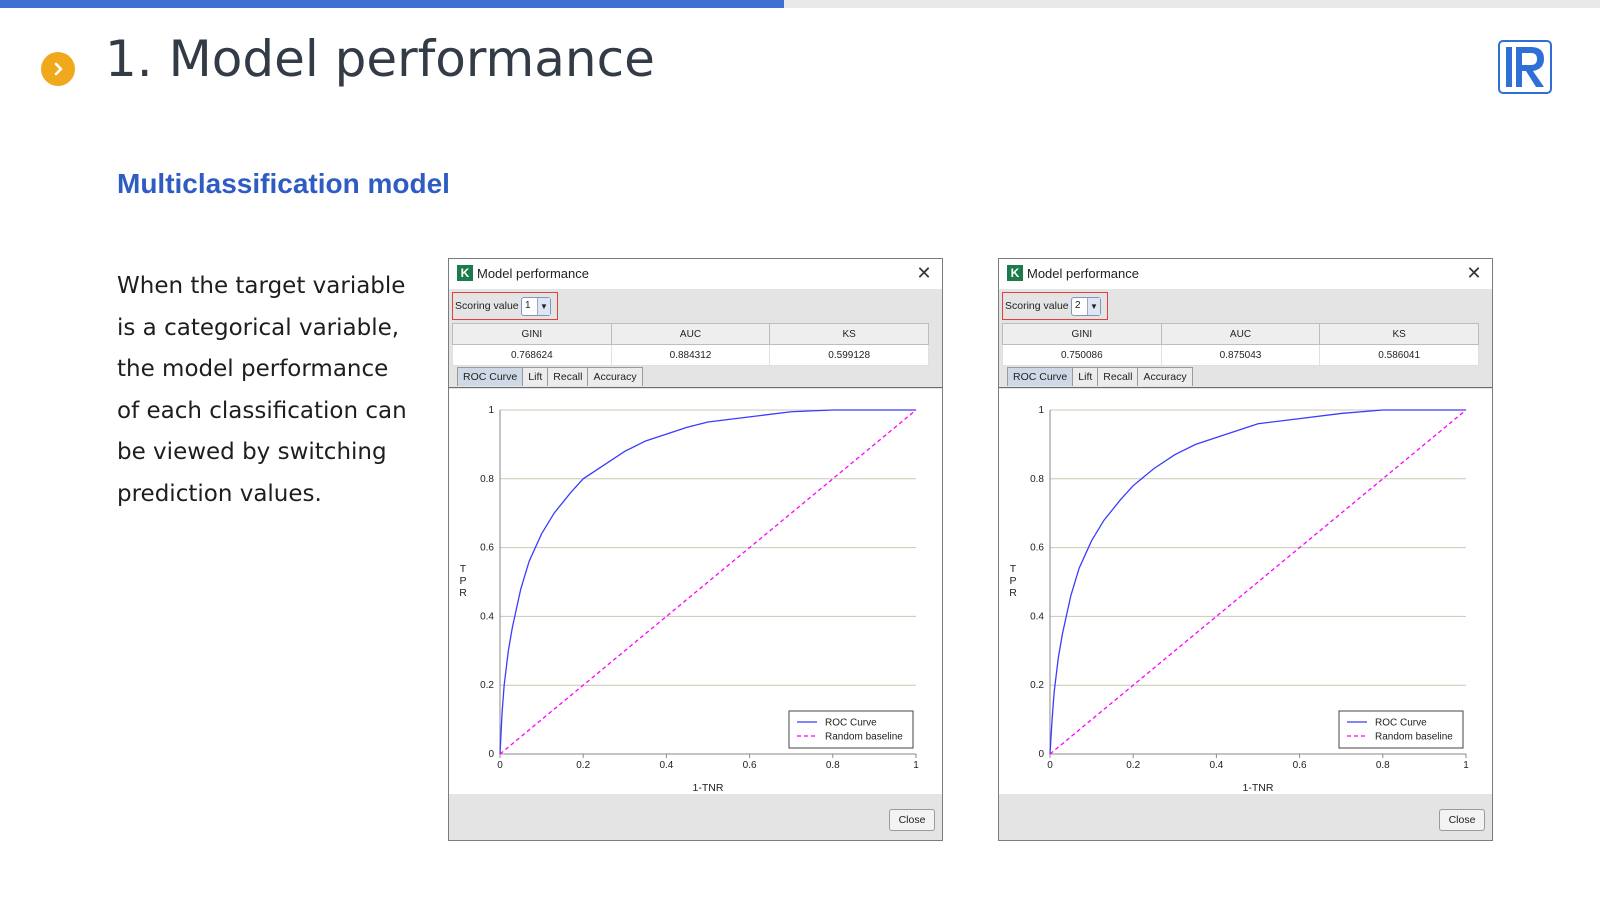 The height and width of the screenshot is (900, 1600). Describe the element at coordinates (283, 183) in the screenshot. I see `section-subheading: Multiclassification model` at that location.